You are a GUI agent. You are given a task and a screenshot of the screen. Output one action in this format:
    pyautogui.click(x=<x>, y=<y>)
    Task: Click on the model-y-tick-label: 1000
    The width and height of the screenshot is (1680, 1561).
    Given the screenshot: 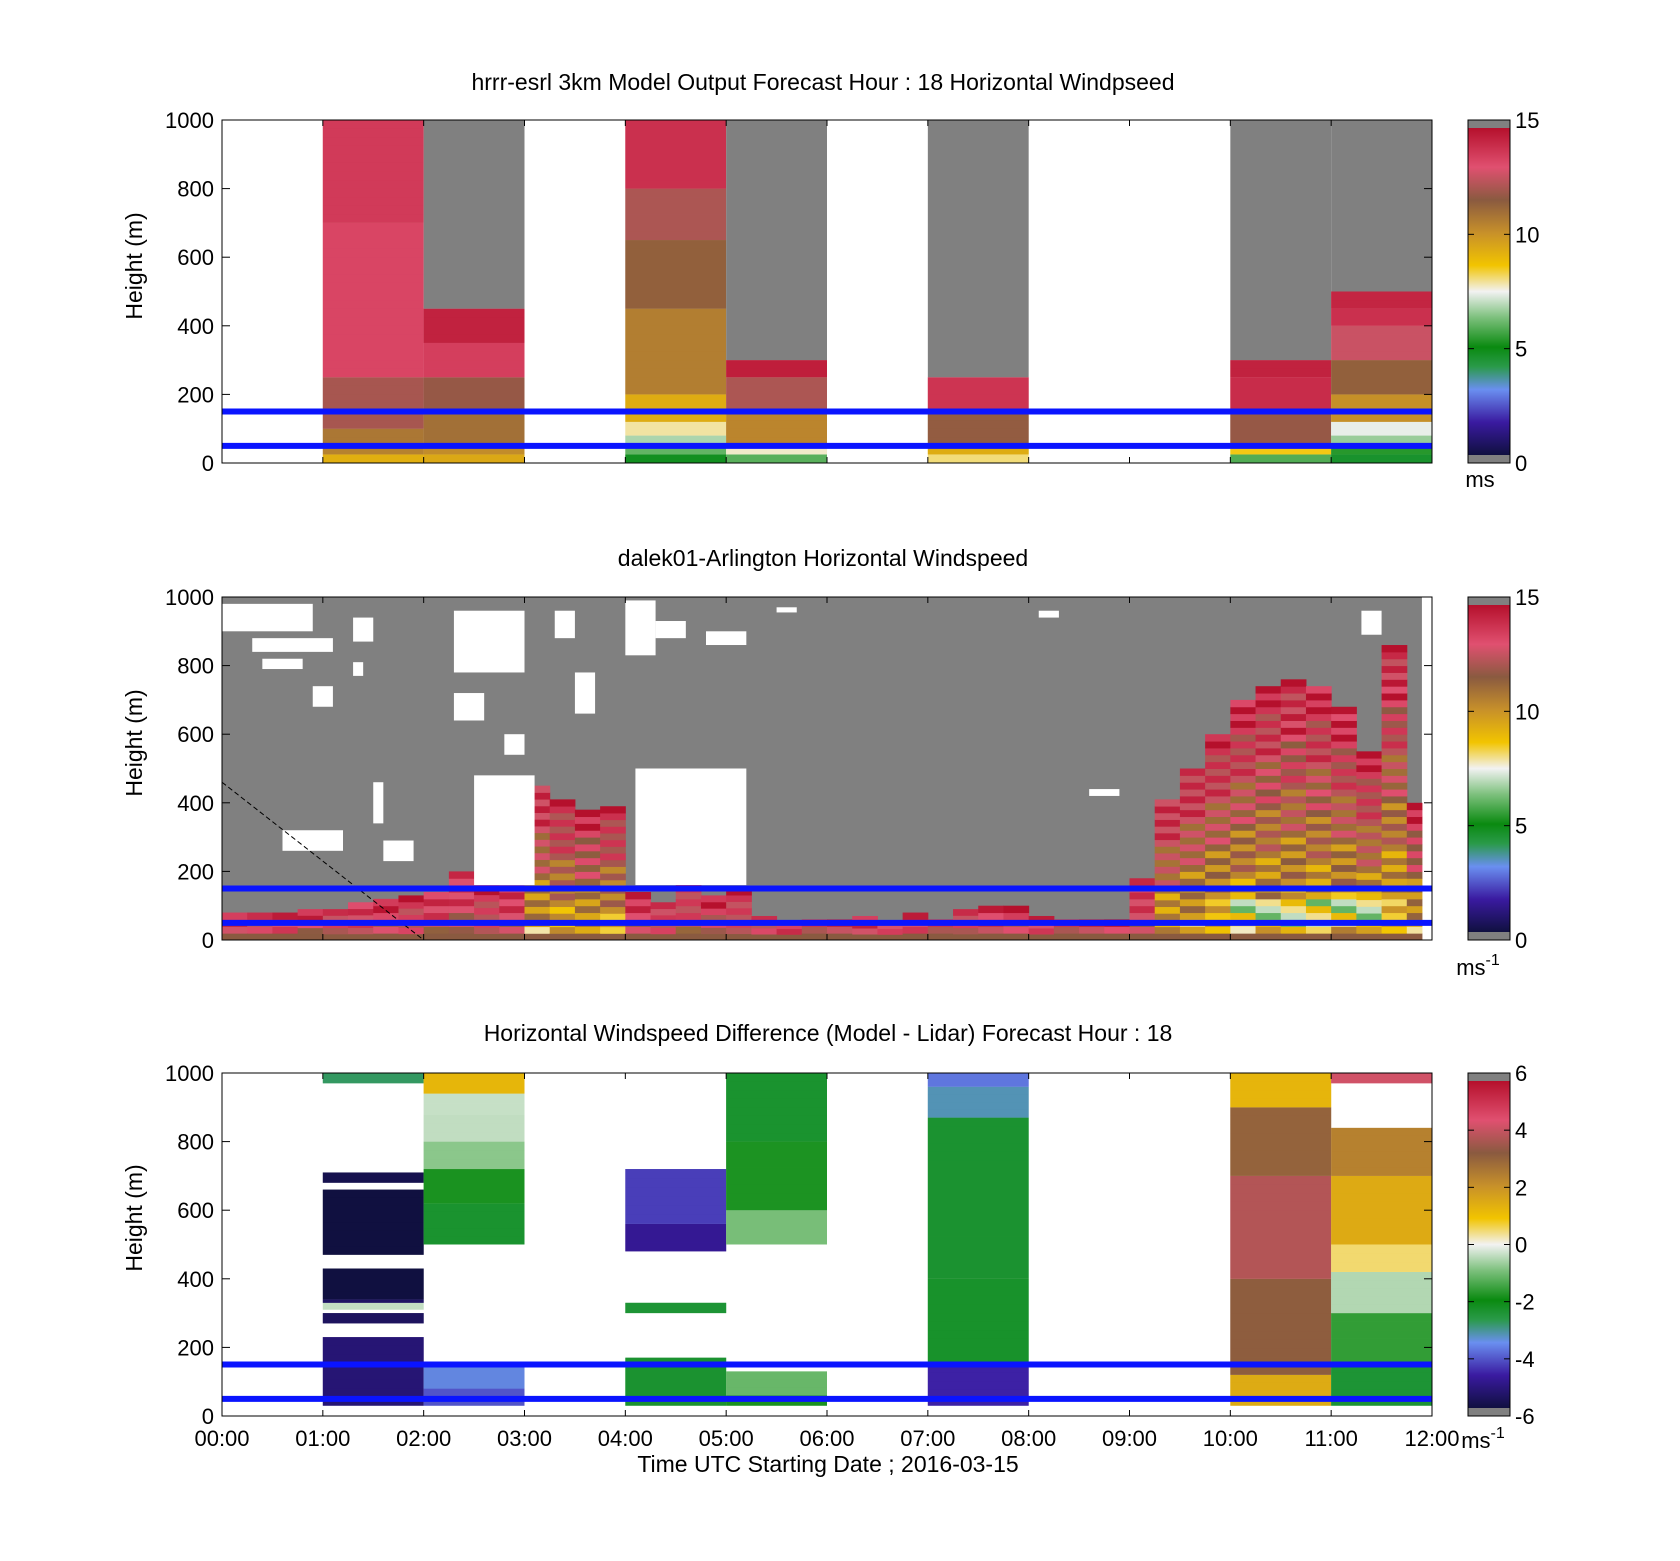 What is the action you would take?
    pyautogui.click(x=189, y=120)
    